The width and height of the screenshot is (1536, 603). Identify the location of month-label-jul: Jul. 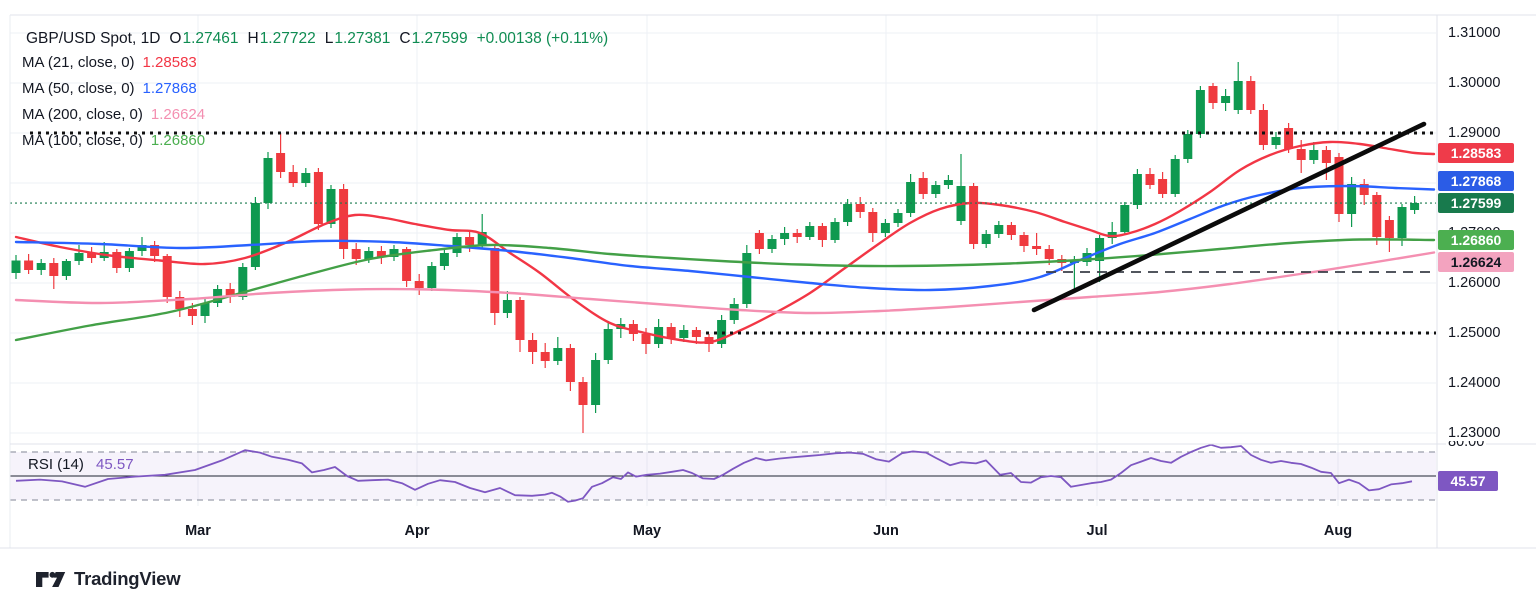
(1097, 531).